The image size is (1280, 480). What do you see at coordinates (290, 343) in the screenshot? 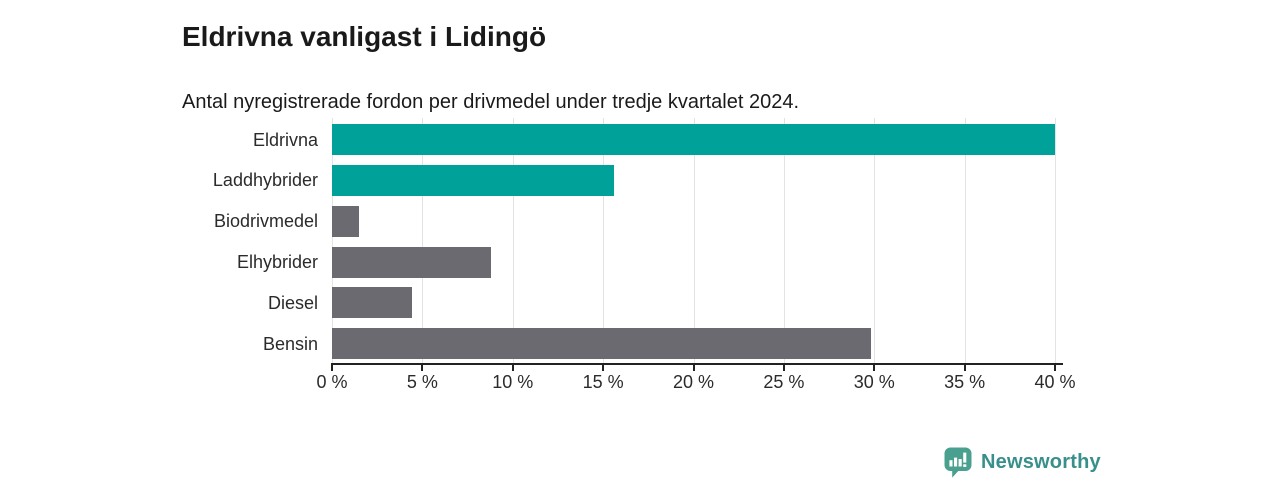
I see `category-label-bensin: Bensin` at bounding box center [290, 343].